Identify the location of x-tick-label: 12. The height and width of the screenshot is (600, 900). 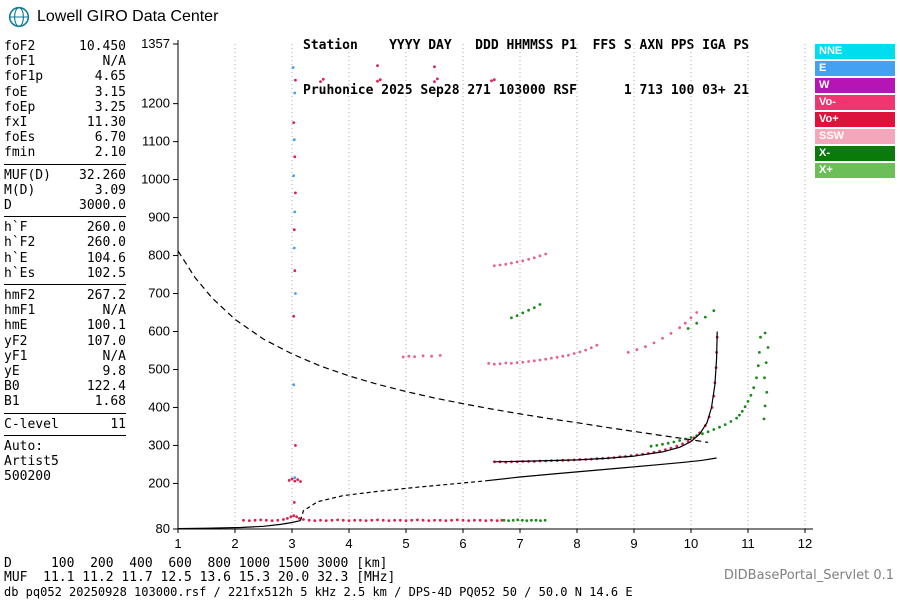
(805, 543).